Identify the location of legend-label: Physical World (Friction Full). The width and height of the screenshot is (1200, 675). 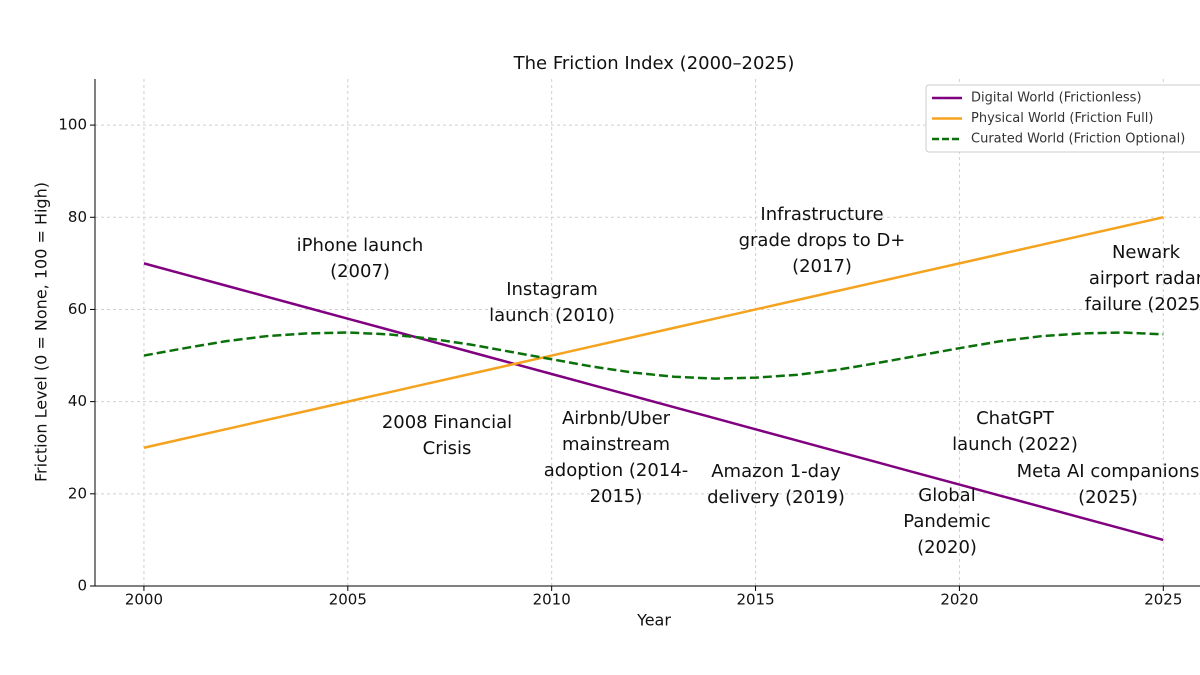
(1062, 118).